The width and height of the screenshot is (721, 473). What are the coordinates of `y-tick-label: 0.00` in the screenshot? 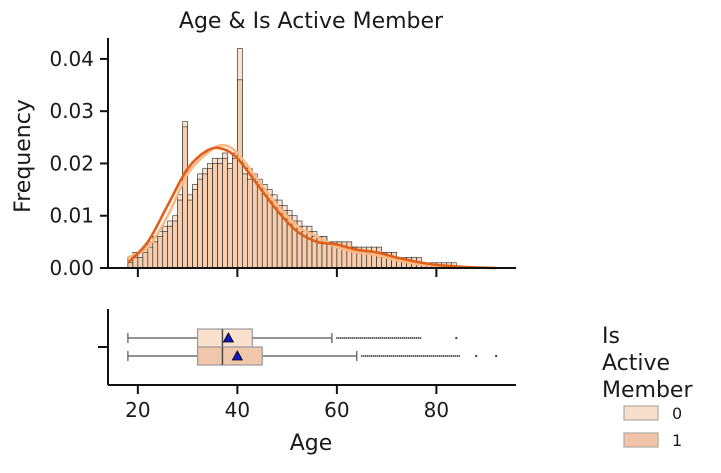 It's located at (71, 268).